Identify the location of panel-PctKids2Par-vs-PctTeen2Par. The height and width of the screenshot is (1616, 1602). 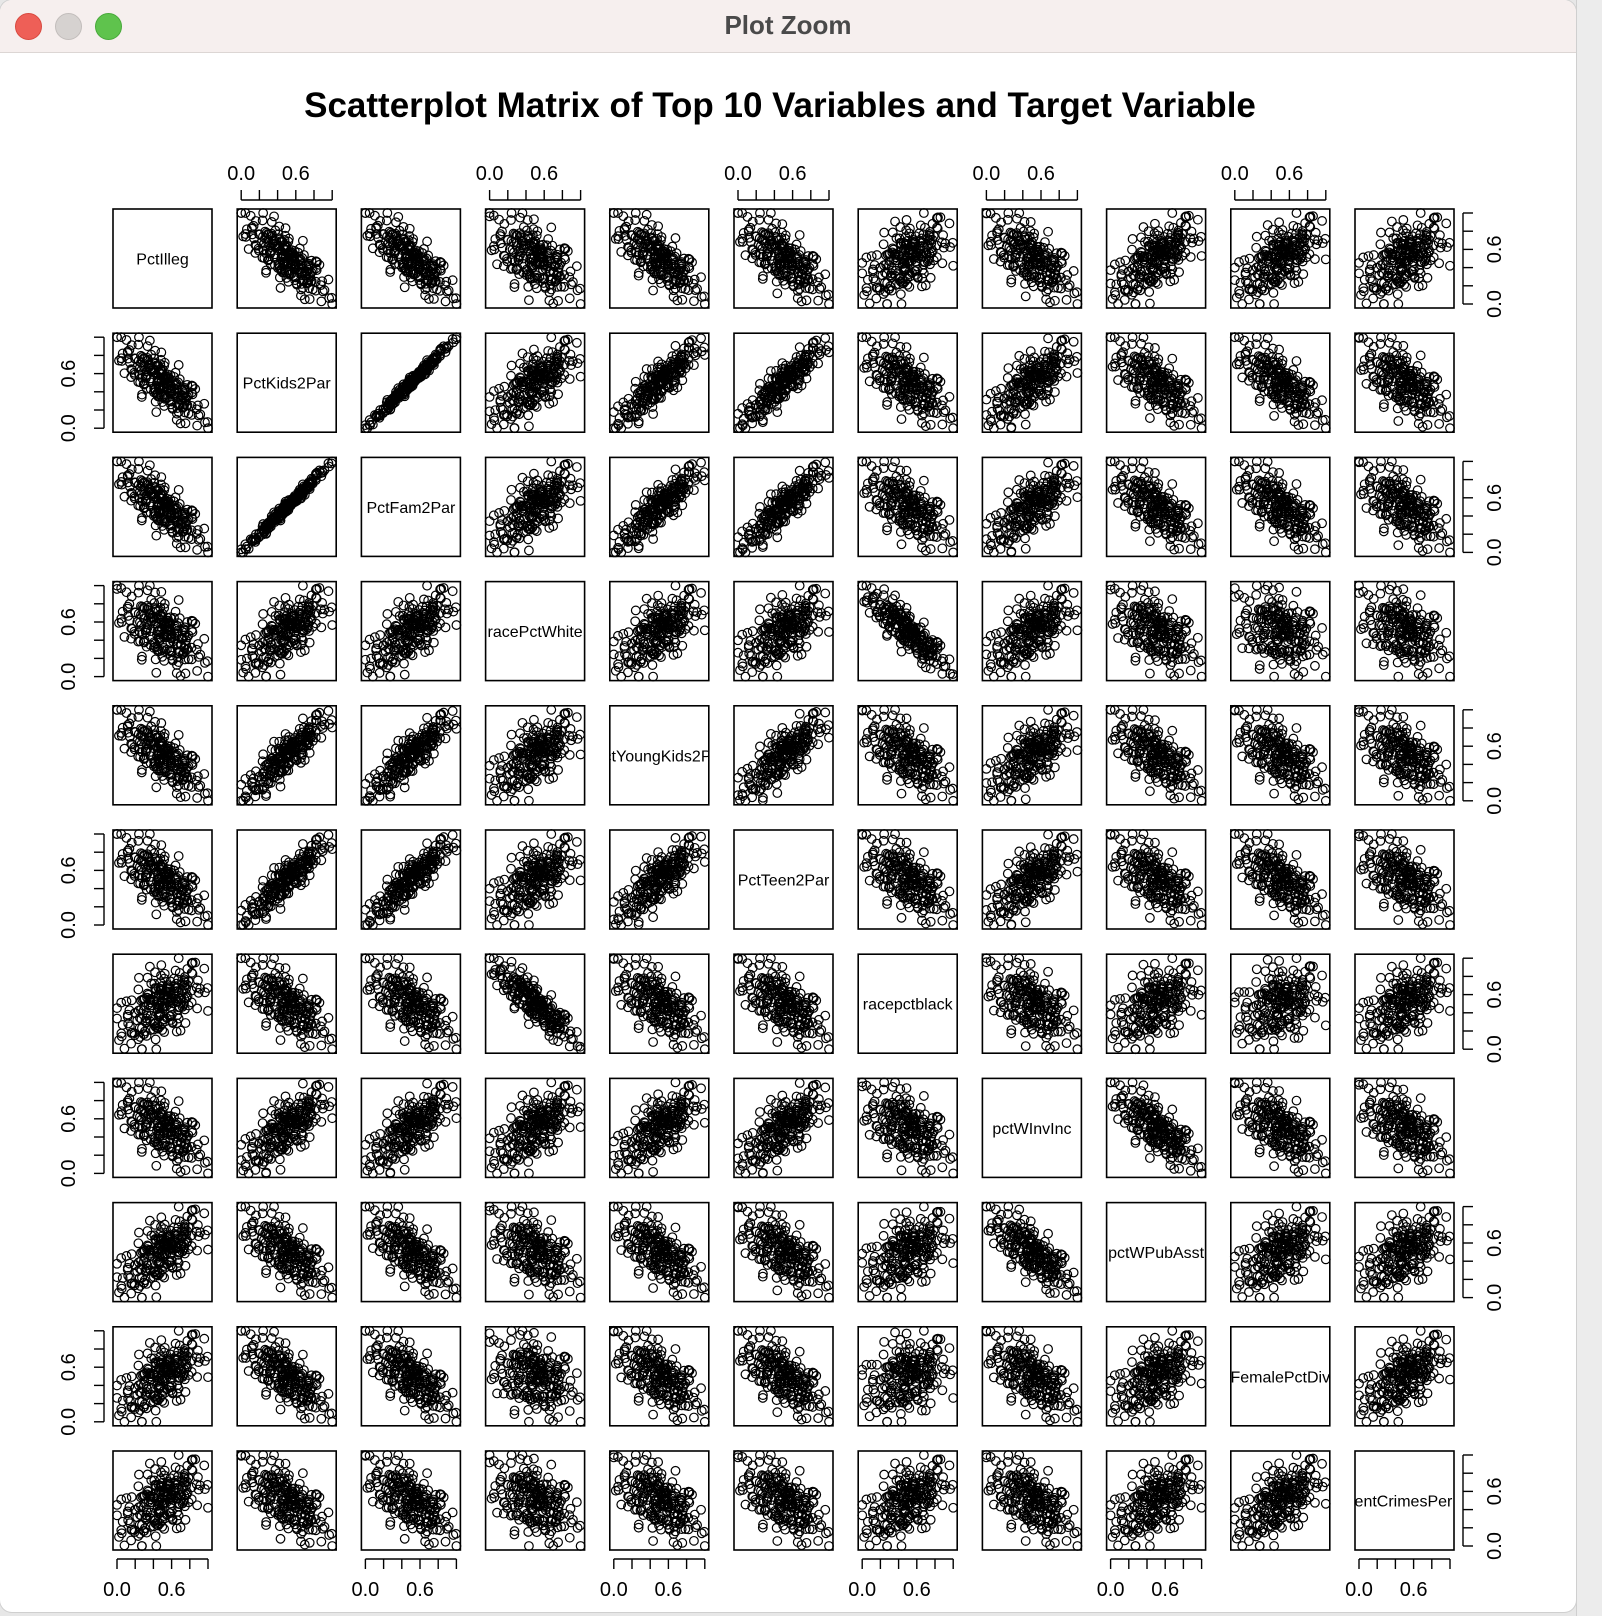
(783, 383).